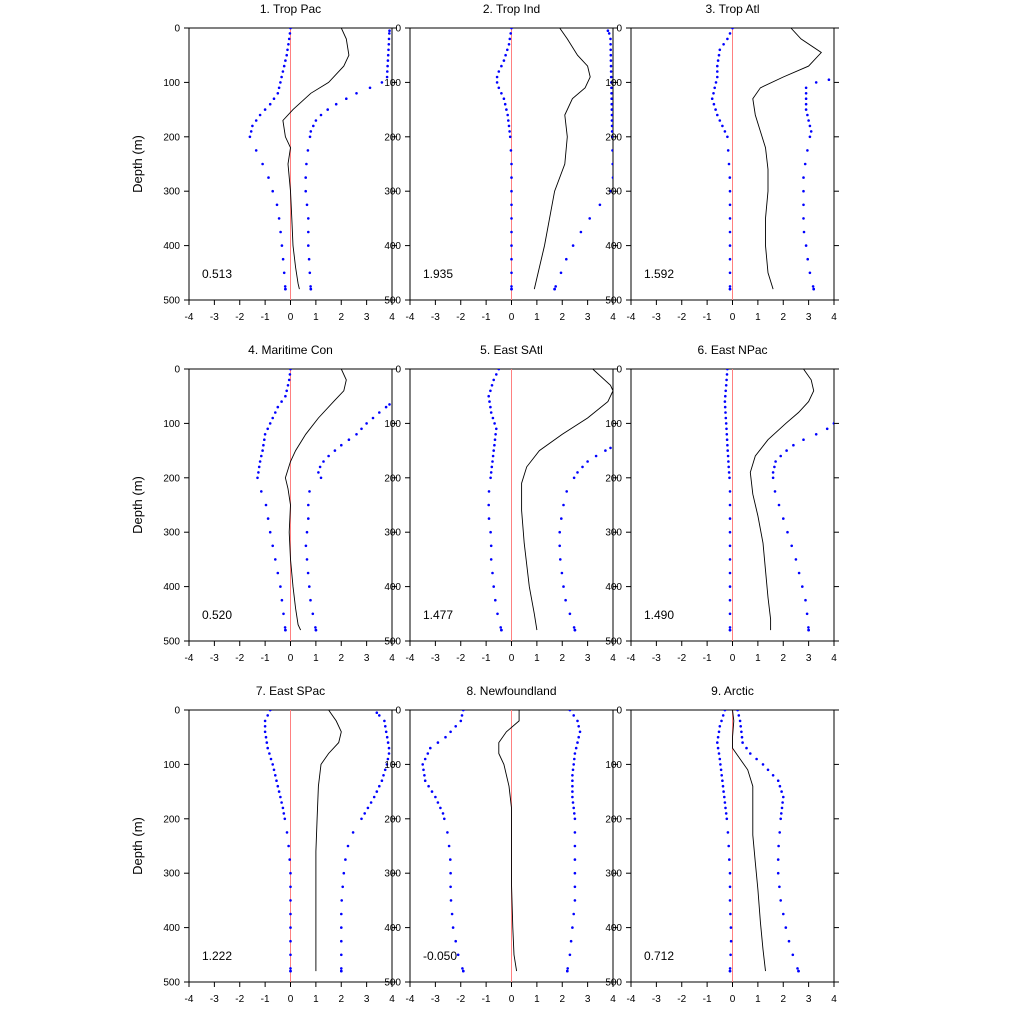 This screenshot has height=1024, width=1024. I want to click on value-annotation: -0.050, so click(440, 956).